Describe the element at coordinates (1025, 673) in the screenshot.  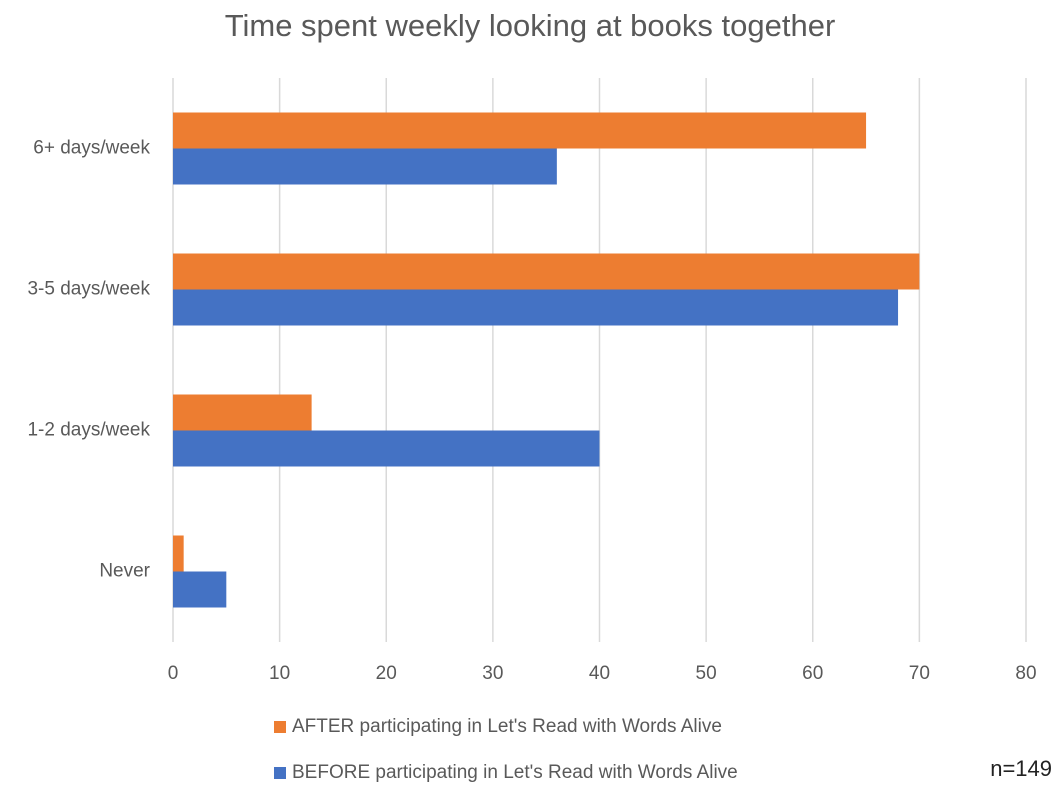
I see `x-tick-label: 80` at that location.